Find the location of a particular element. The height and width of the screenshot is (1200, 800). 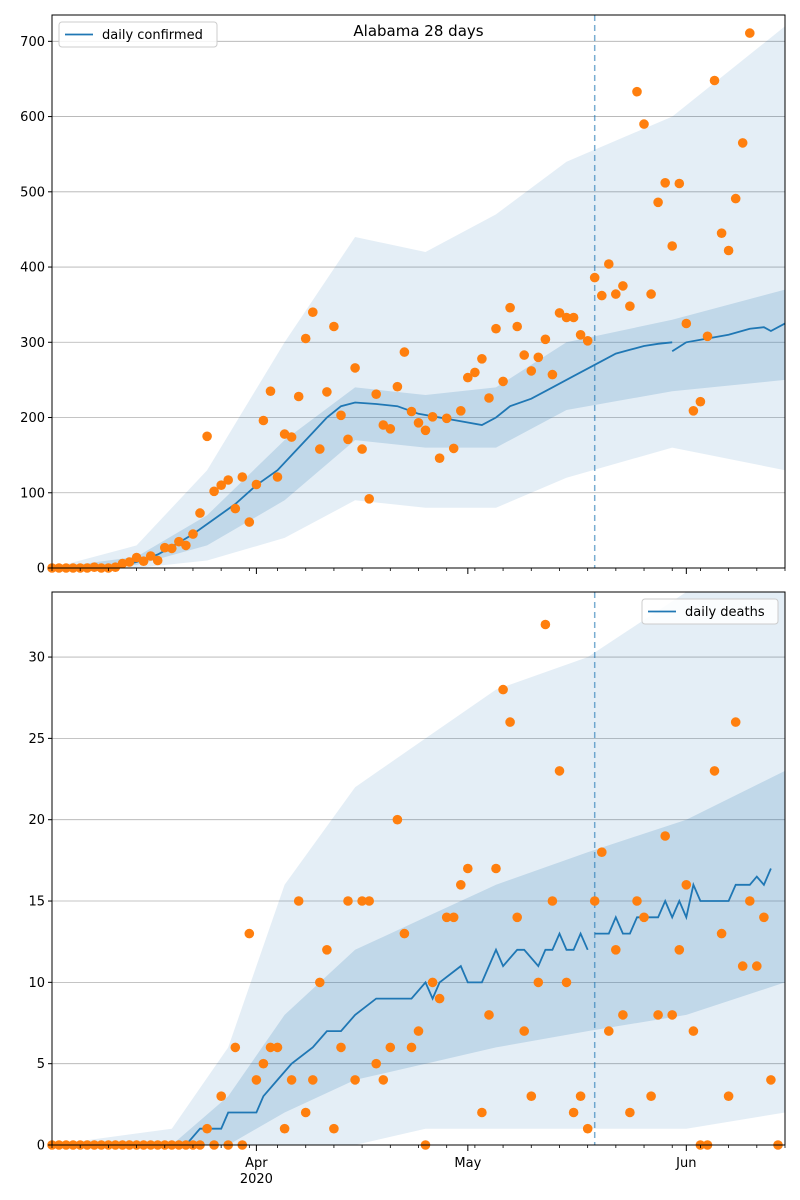

y-tick-label: 700 is located at coordinates (32, 42).